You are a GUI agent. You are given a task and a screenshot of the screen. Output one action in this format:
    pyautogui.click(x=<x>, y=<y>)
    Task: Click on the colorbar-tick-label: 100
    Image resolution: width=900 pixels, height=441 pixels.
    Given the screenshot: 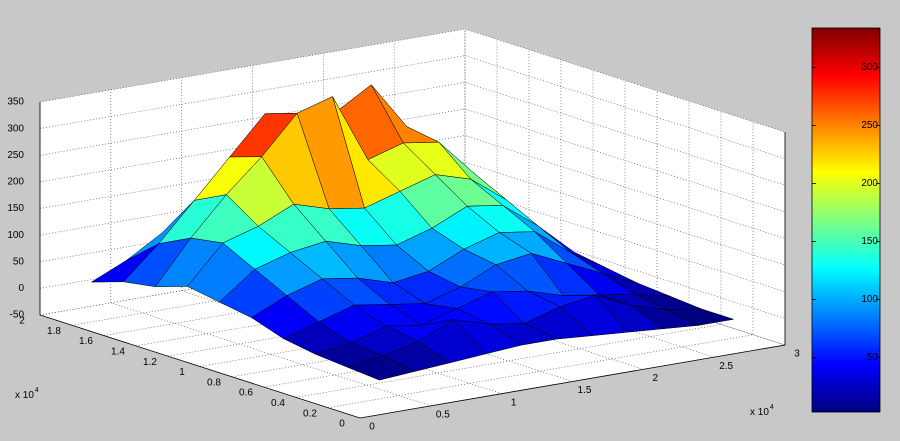 What is the action you would take?
    pyautogui.click(x=869, y=299)
    